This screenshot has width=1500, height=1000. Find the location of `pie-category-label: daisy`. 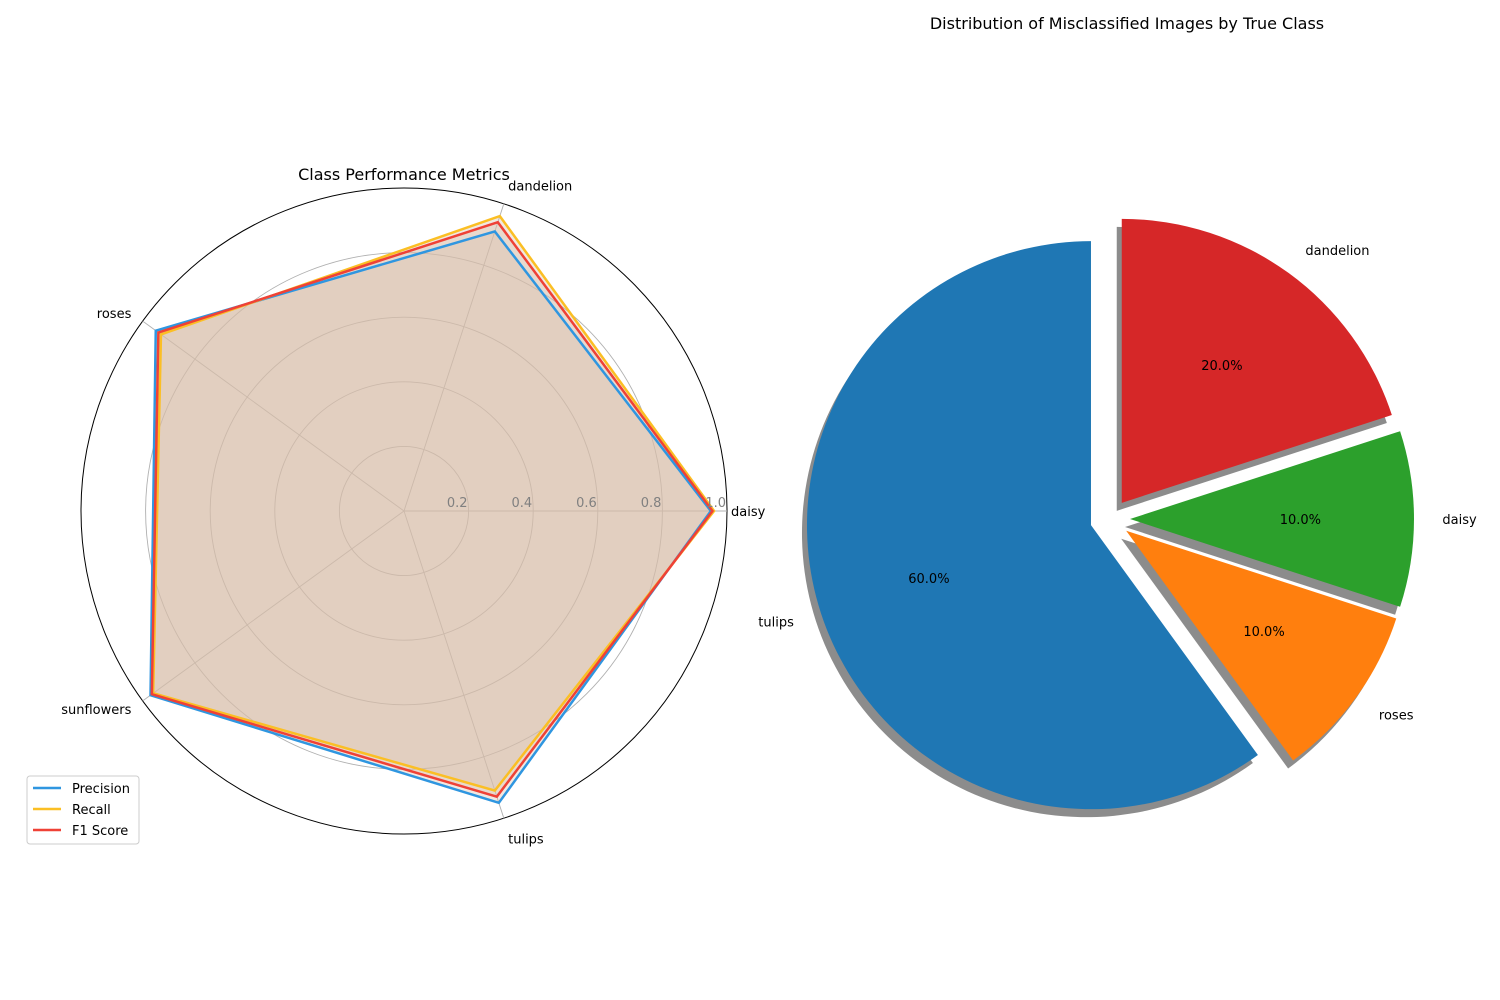

pie-category-label: daisy is located at coordinates (1459, 520).